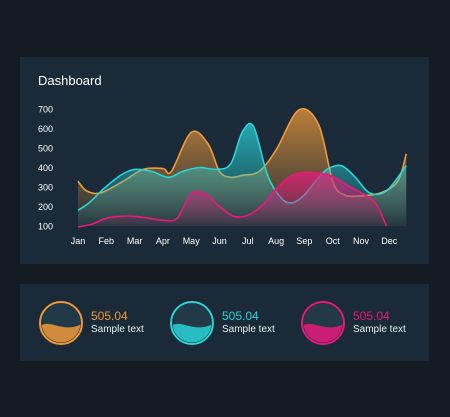 The height and width of the screenshot is (417, 450). Describe the element at coordinates (45, 168) in the screenshot. I see `y-tick-label: 400` at that location.